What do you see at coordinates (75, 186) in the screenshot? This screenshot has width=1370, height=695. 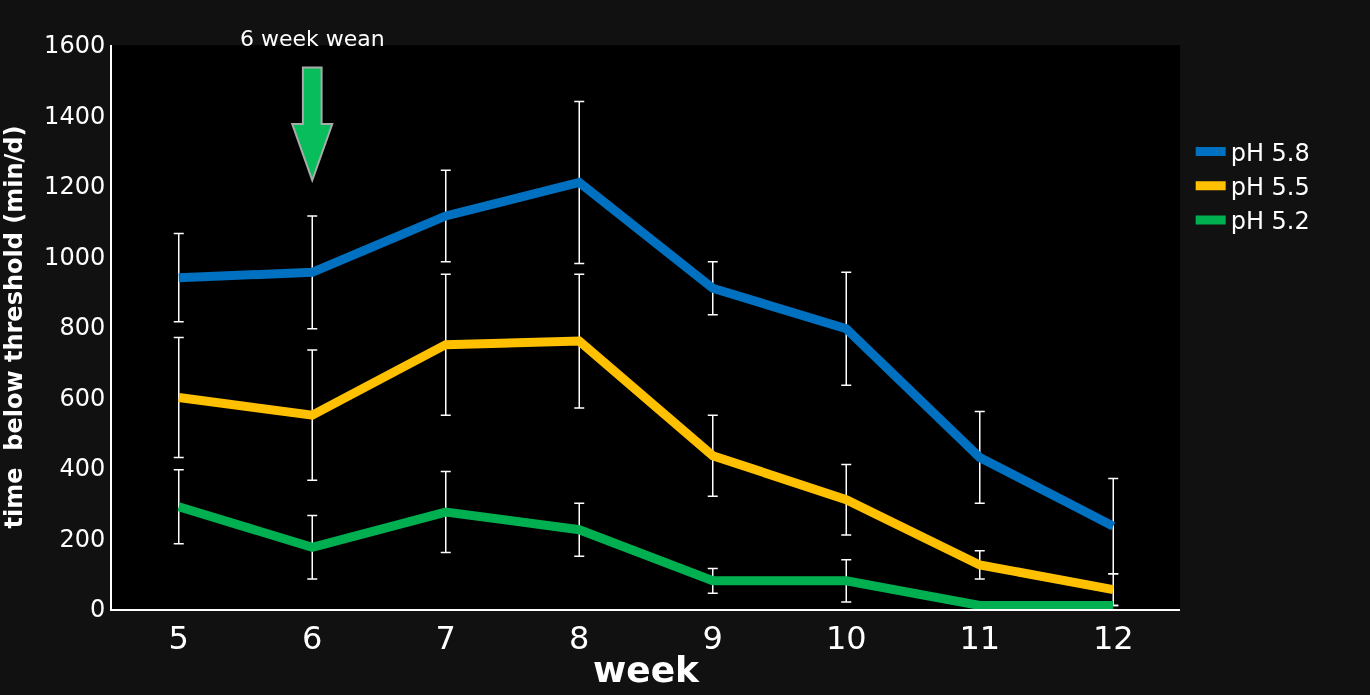 I see `y-tick-label: 1200` at bounding box center [75, 186].